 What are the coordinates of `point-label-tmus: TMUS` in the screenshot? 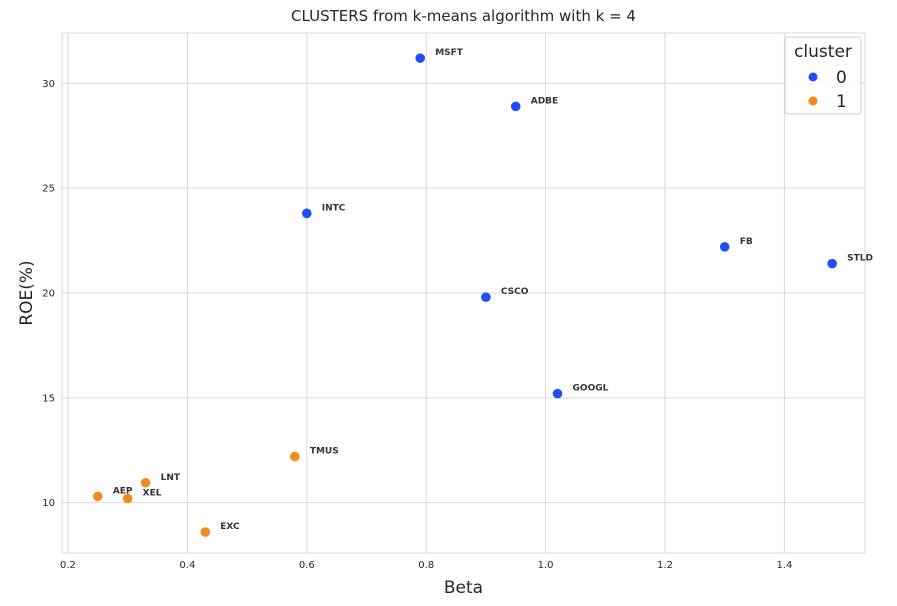 It's located at (324, 452).